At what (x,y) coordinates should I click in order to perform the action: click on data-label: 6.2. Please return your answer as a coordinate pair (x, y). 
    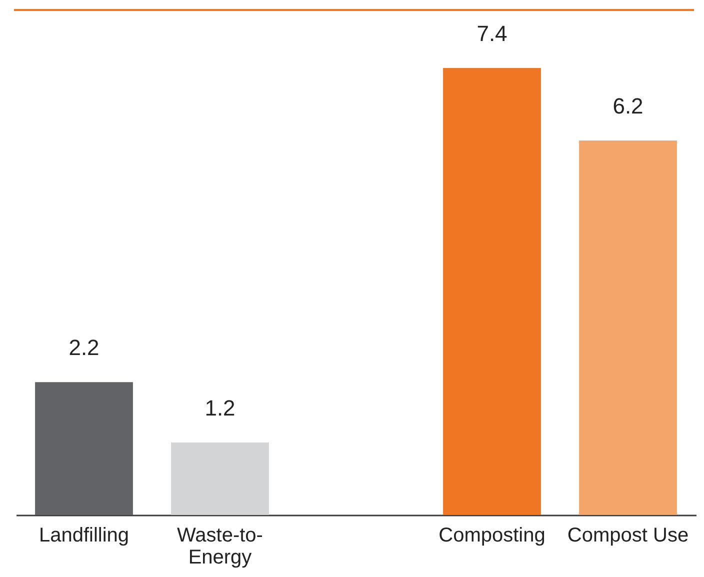
    Looking at the image, I should click on (628, 105).